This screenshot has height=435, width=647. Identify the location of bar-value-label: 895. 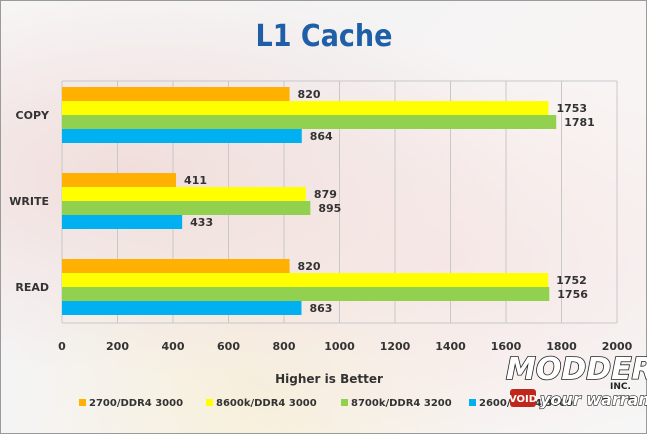
(329, 208).